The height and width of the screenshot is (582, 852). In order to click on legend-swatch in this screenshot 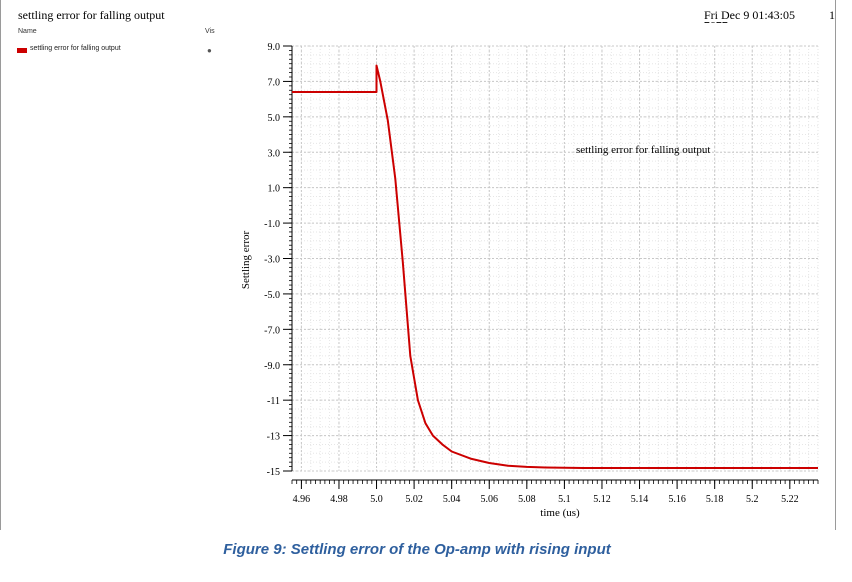, I will do `click(22, 50)`.